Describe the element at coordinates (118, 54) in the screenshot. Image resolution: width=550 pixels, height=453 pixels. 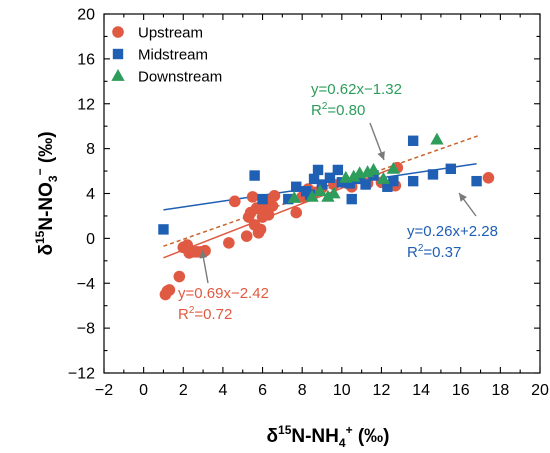
I see `legend-marker-midstream` at that location.